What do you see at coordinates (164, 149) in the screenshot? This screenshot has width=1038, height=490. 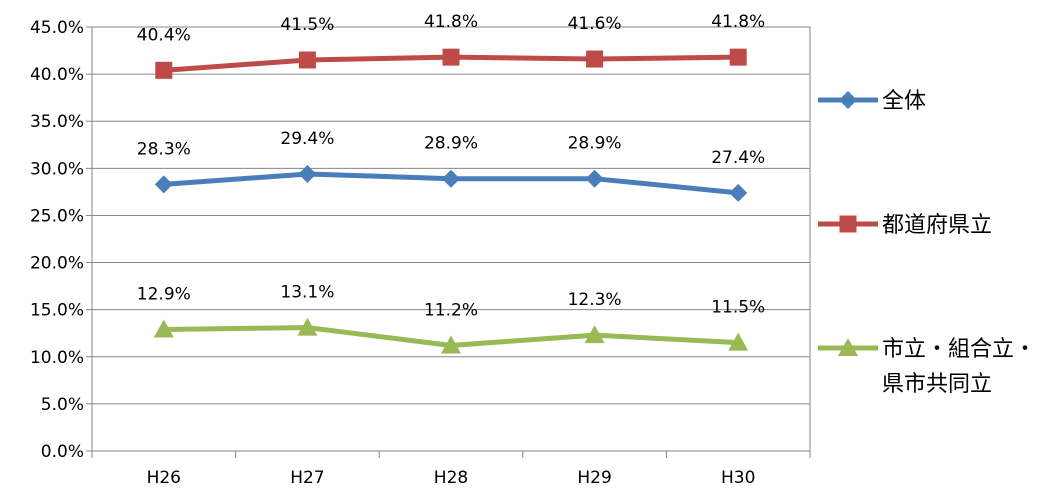 I see `data-label: 28.3%` at bounding box center [164, 149].